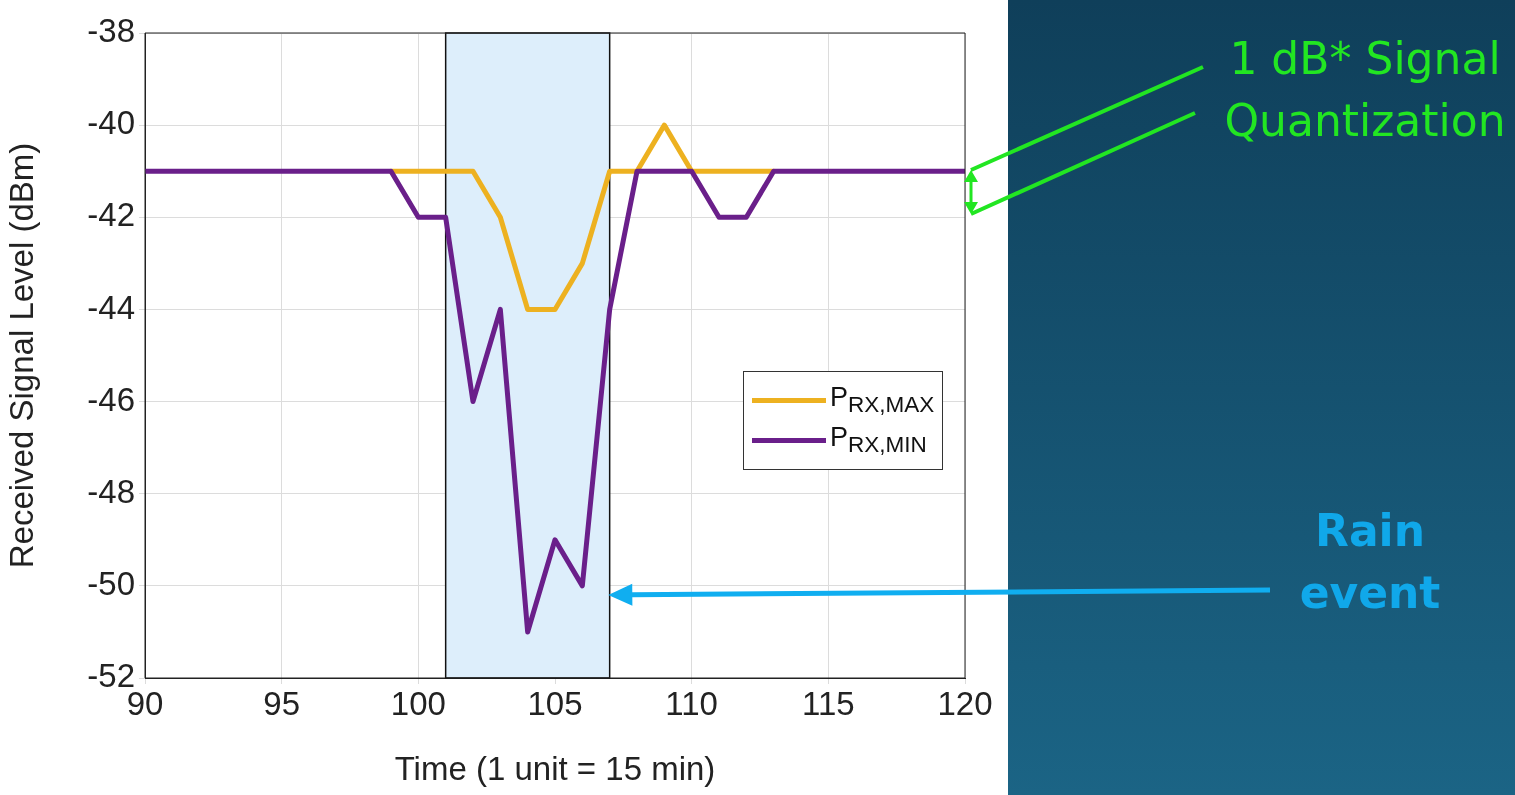  I want to click on y-tick-label: -44, so click(111, 307).